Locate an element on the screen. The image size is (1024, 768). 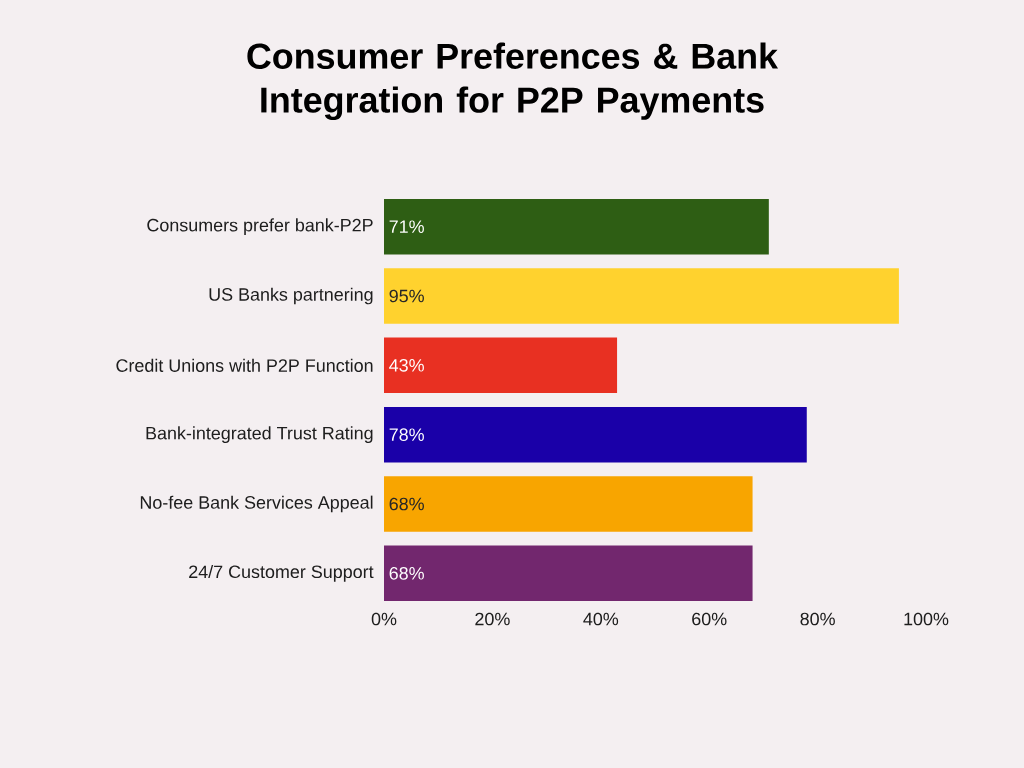
y-tick-label: Credit Unions with P2P Function is located at coordinates (244, 365).